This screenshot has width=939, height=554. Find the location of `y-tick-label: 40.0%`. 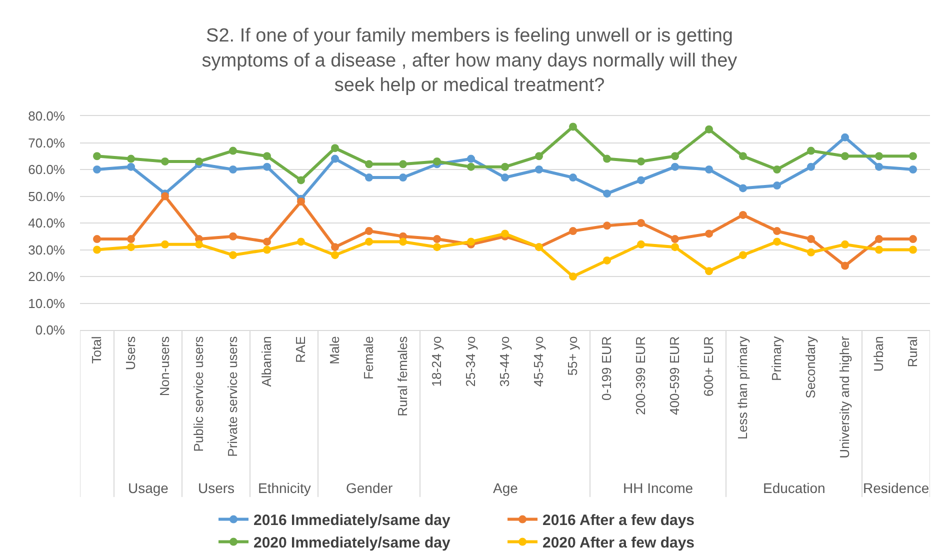

y-tick-label: 40.0% is located at coordinates (47, 223).